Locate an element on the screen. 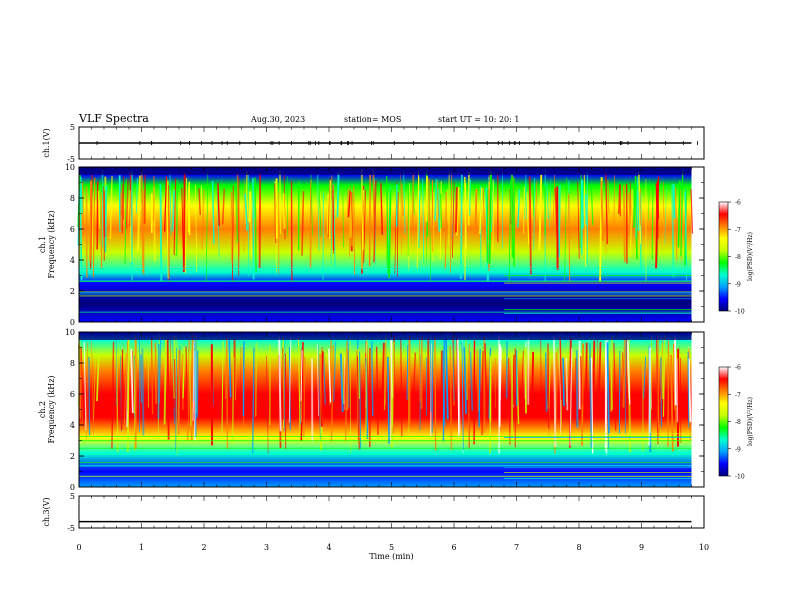 This screenshot has height=612, width=792. y-tick-label: 0 is located at coordinates (72, 487).